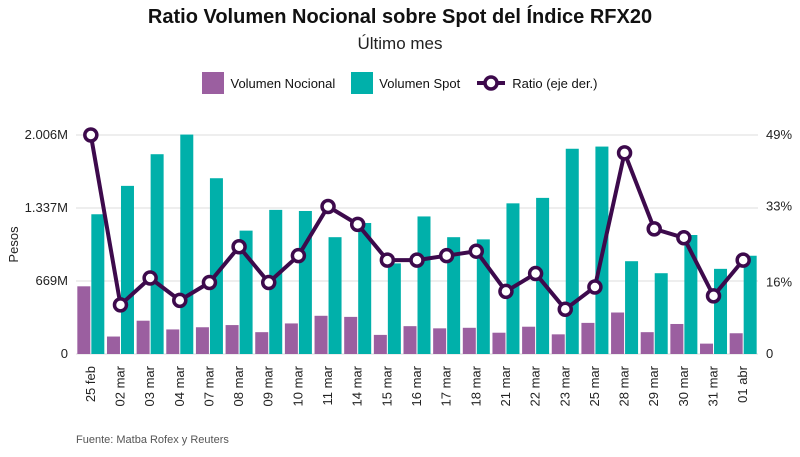  Describe the element at coordinates (779, 281) in the screenshot. I see `y2-tick-label: 16%` at that location.